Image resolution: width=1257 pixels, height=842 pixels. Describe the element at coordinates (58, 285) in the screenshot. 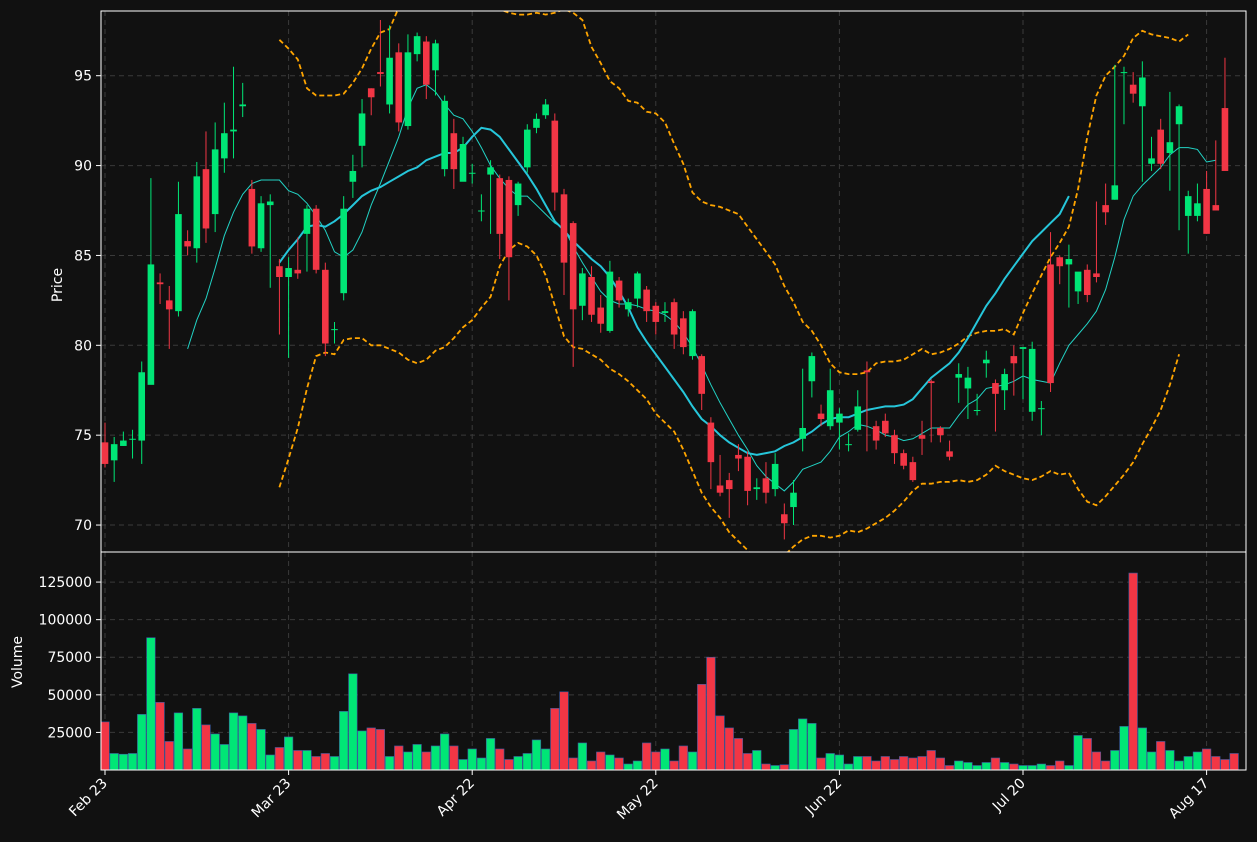

I see `price-axis-label: Price` at that location.